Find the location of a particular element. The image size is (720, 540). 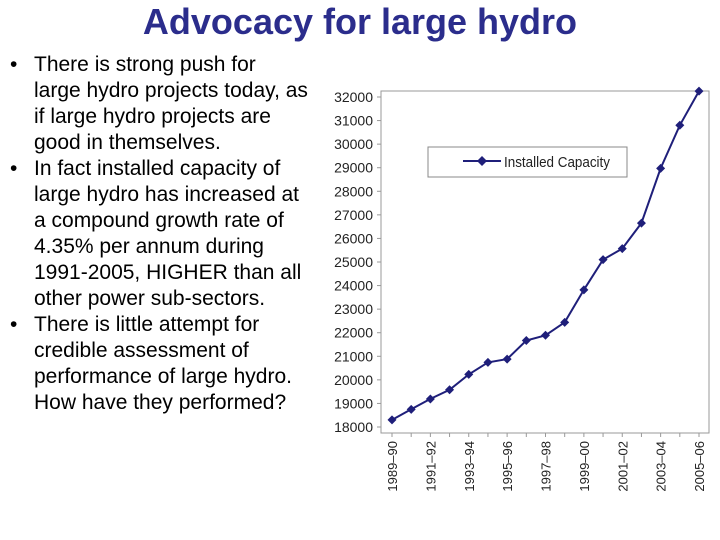

legend-label: Installed Capacity is located at coordinates (557, 162).